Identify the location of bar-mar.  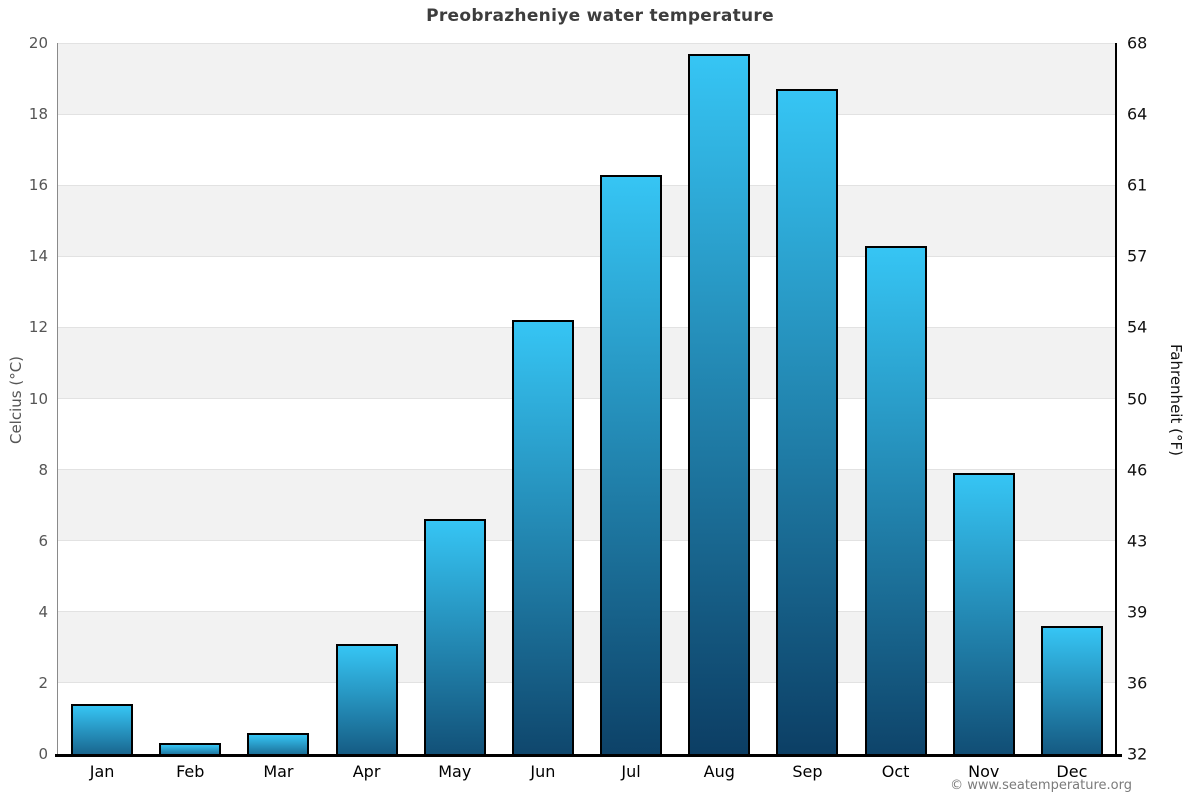
(278, 743).